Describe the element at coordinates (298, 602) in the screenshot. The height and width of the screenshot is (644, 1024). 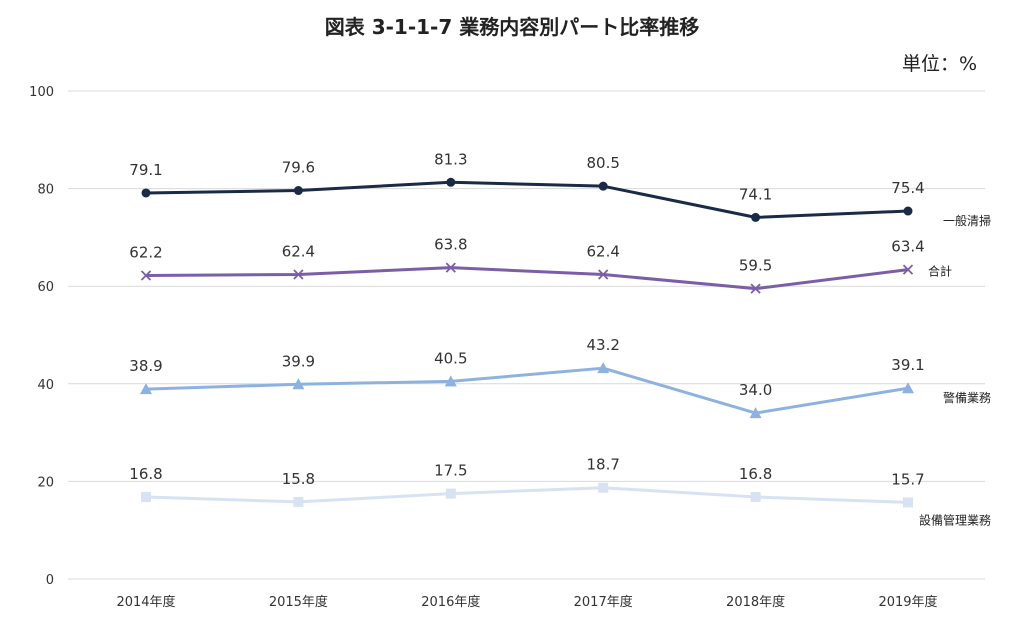
I see `x-tick-label: 2015年度` at that location.